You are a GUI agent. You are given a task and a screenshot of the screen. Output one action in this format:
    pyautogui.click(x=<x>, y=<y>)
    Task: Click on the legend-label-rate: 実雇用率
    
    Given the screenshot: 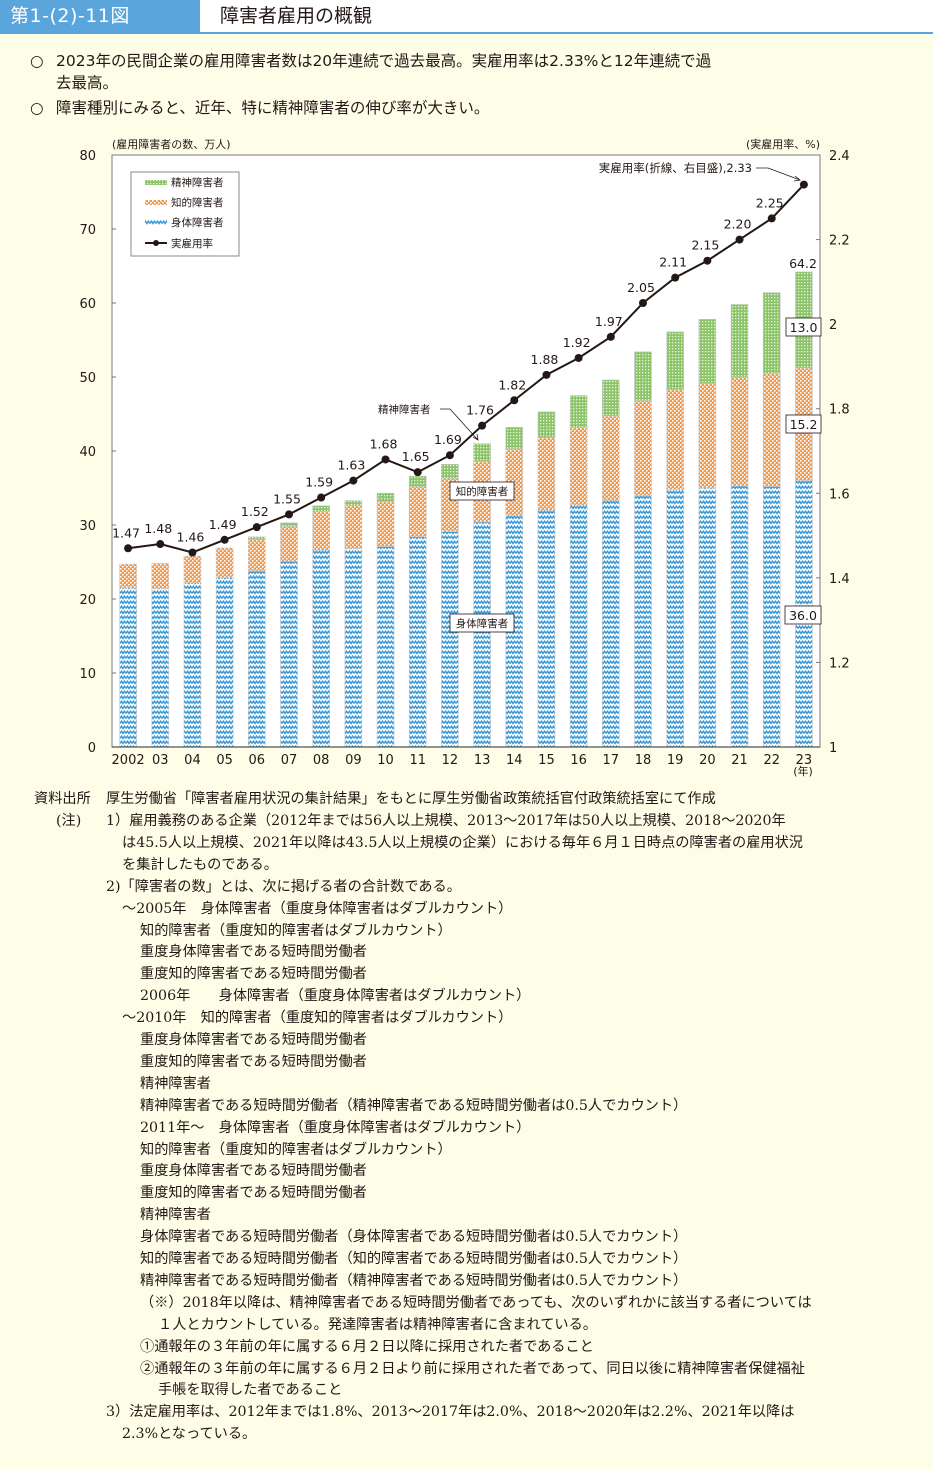 What is the action you would take?
    pyautogui.click(x=192, y=243)
    